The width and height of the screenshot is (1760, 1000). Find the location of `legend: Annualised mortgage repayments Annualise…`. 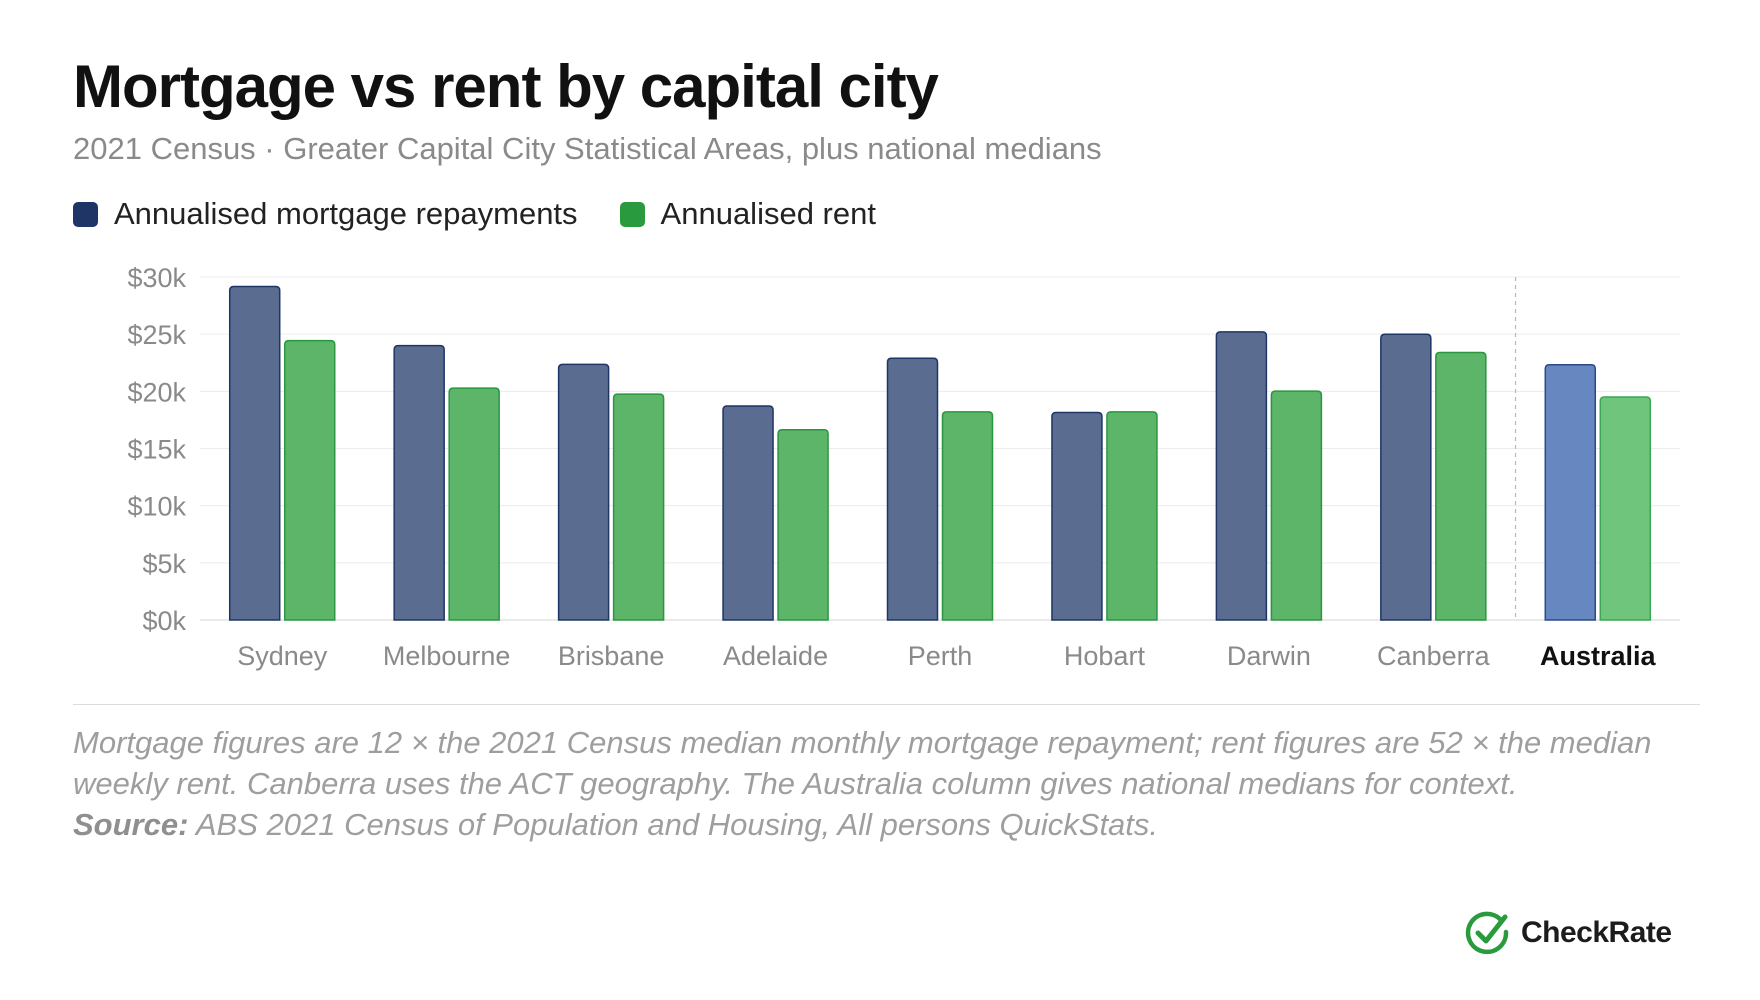

legend: Annualised mortgage repayments Annualise… is located at coordinates (495, 214).